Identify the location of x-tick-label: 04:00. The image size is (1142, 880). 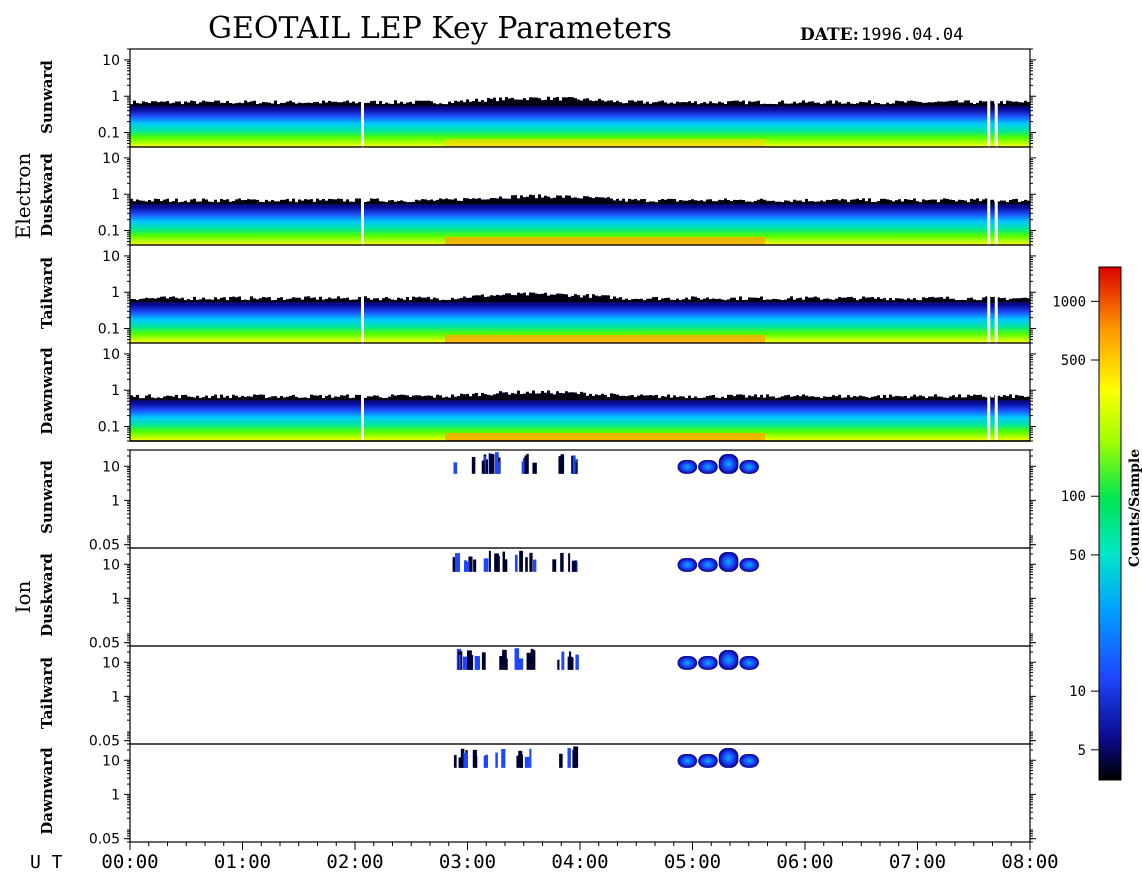
(579, 862).